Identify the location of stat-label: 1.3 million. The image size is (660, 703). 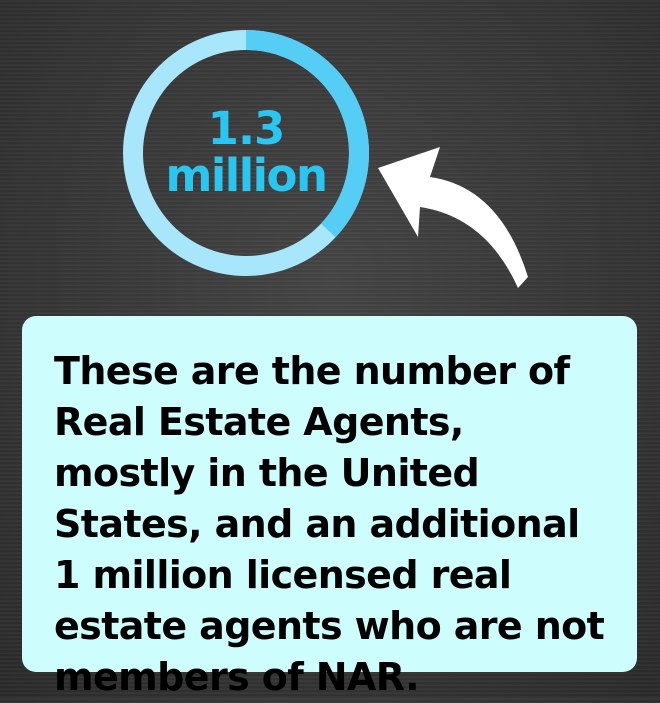
(246, 153).